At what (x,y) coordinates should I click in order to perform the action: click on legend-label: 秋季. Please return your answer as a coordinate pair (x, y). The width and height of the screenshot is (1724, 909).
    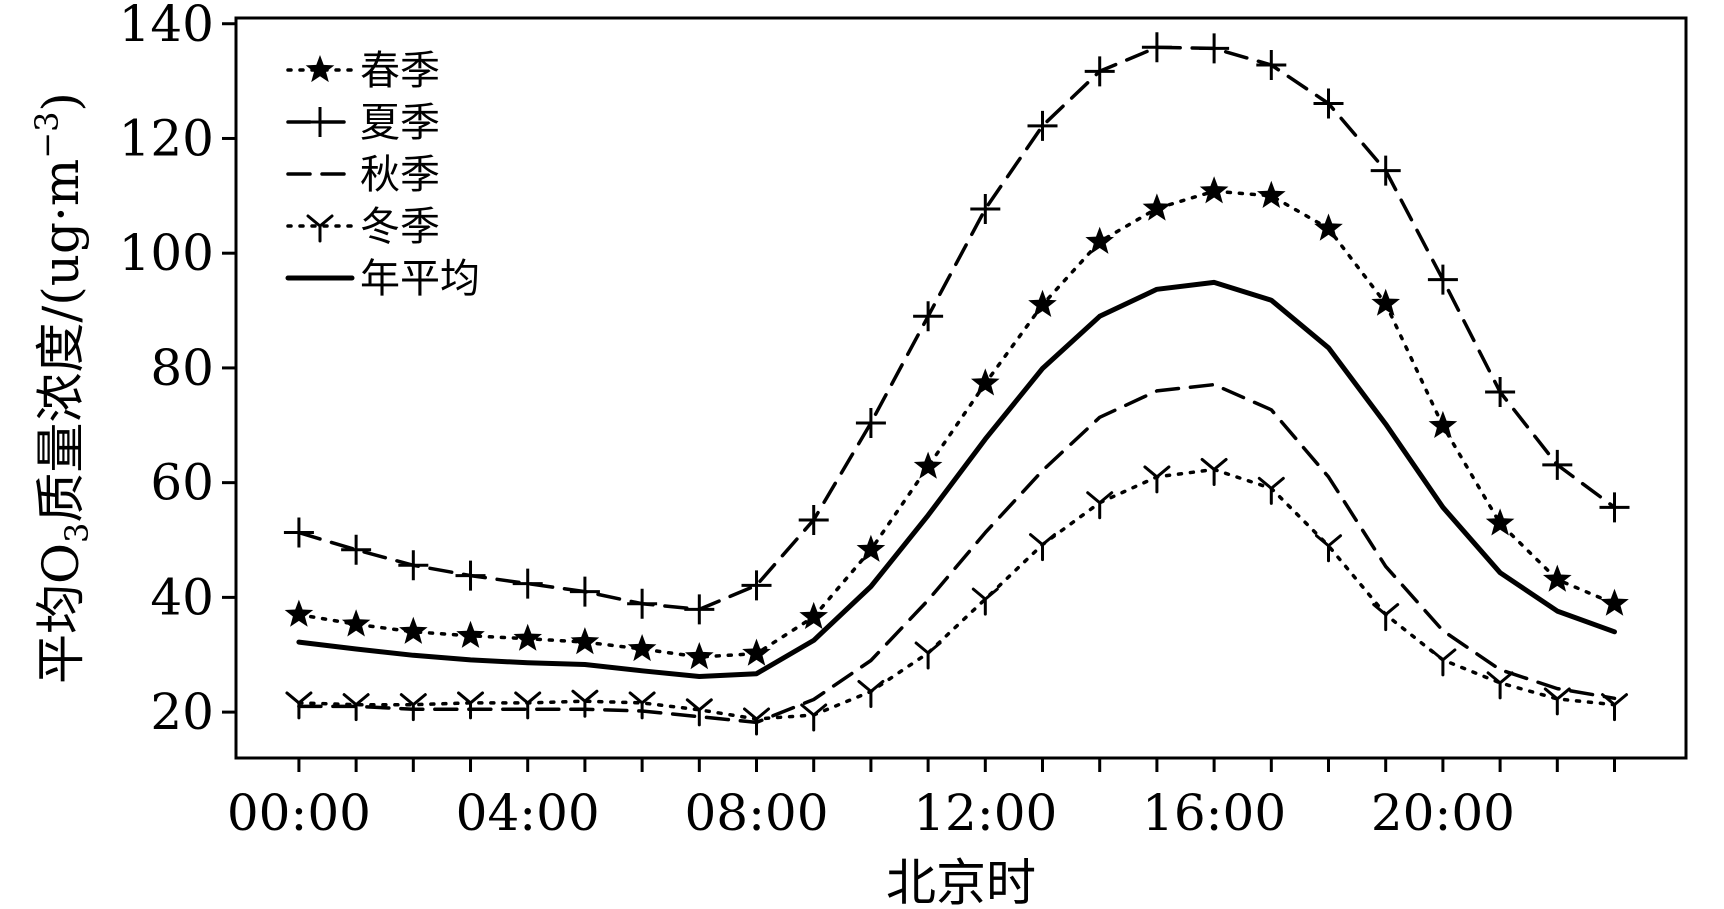
    Looking at the image, I should click on (400, 175).